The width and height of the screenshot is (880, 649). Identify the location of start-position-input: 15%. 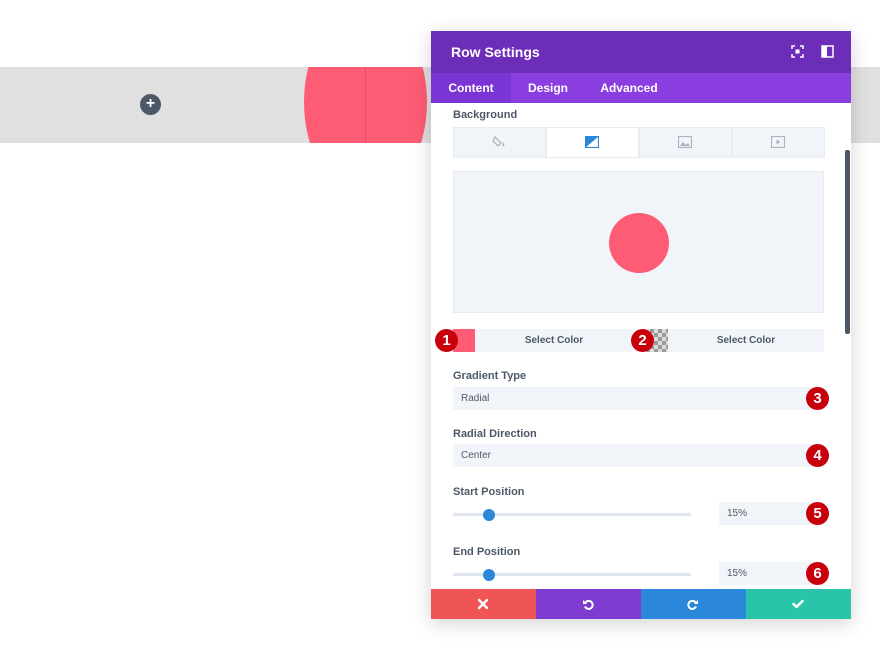
(771, 513).